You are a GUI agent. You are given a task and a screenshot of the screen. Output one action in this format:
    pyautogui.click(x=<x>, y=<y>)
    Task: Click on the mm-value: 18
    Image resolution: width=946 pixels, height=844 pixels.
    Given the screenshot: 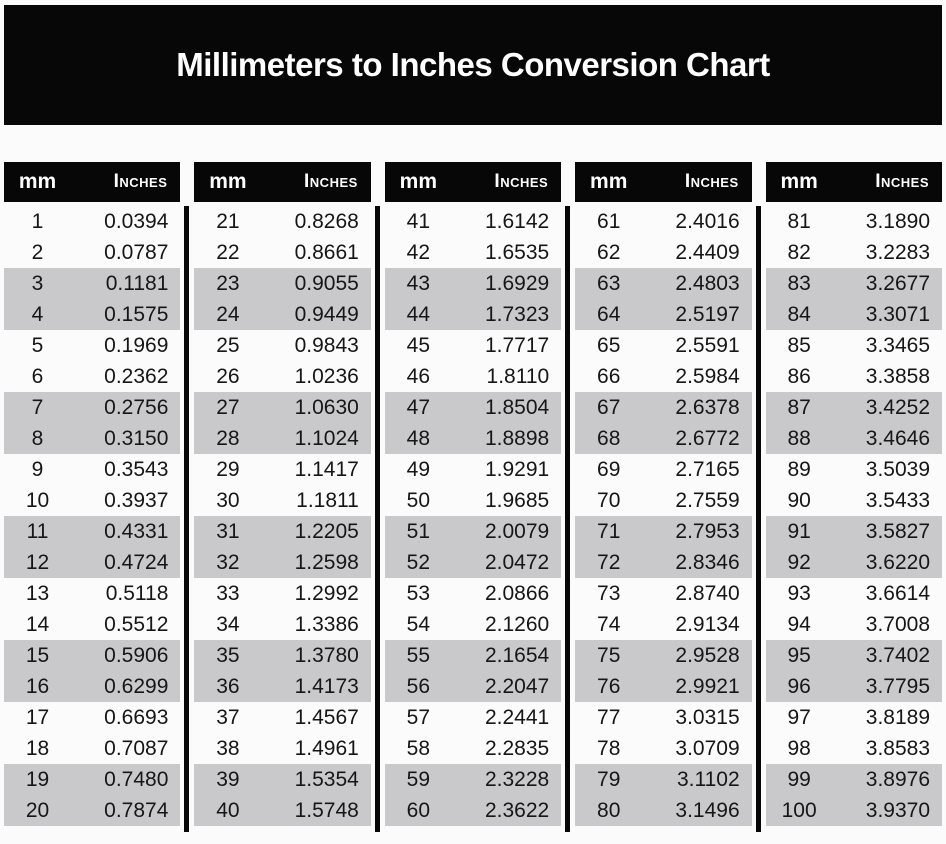 What is the action you would take?
    pyautogui.click(x=37, y=748)
    